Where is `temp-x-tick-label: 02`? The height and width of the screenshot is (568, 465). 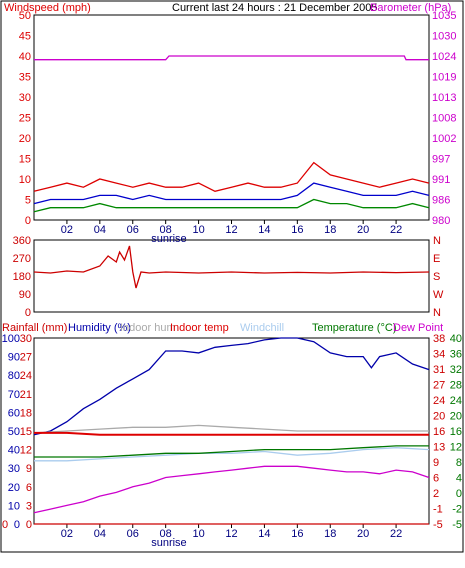
temp-x-tick-label: 02 is located at coordinates (67, 534).